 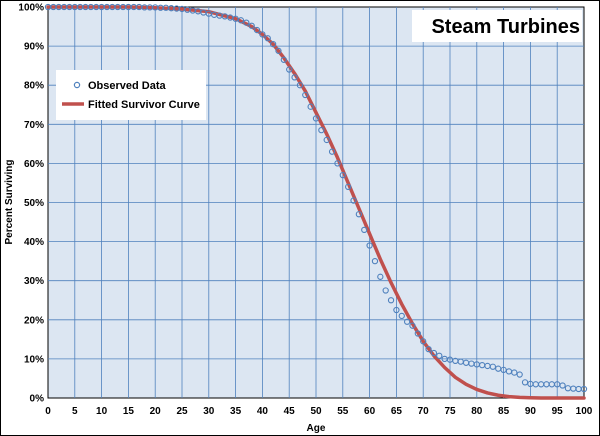 What do you see at coordinates (209, 411) in the screenshot?
I see `x-tick-label: 30` at bounding box center [209, 411].